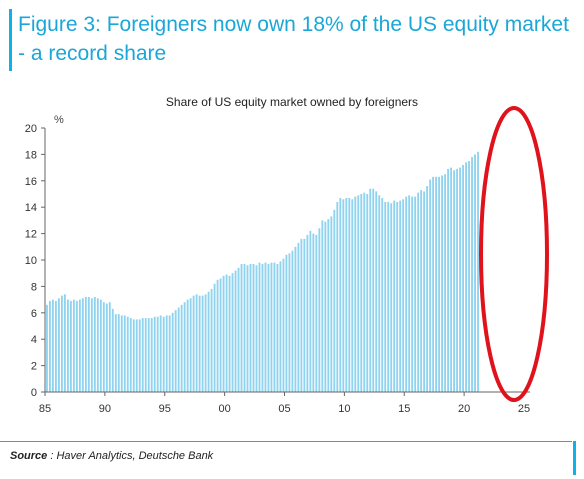 The image size is (584, 479). What do you see at coordinates (524, 409) in the screenshot?
I see `x-tick-label: 25` at bounding box center [524, 409].